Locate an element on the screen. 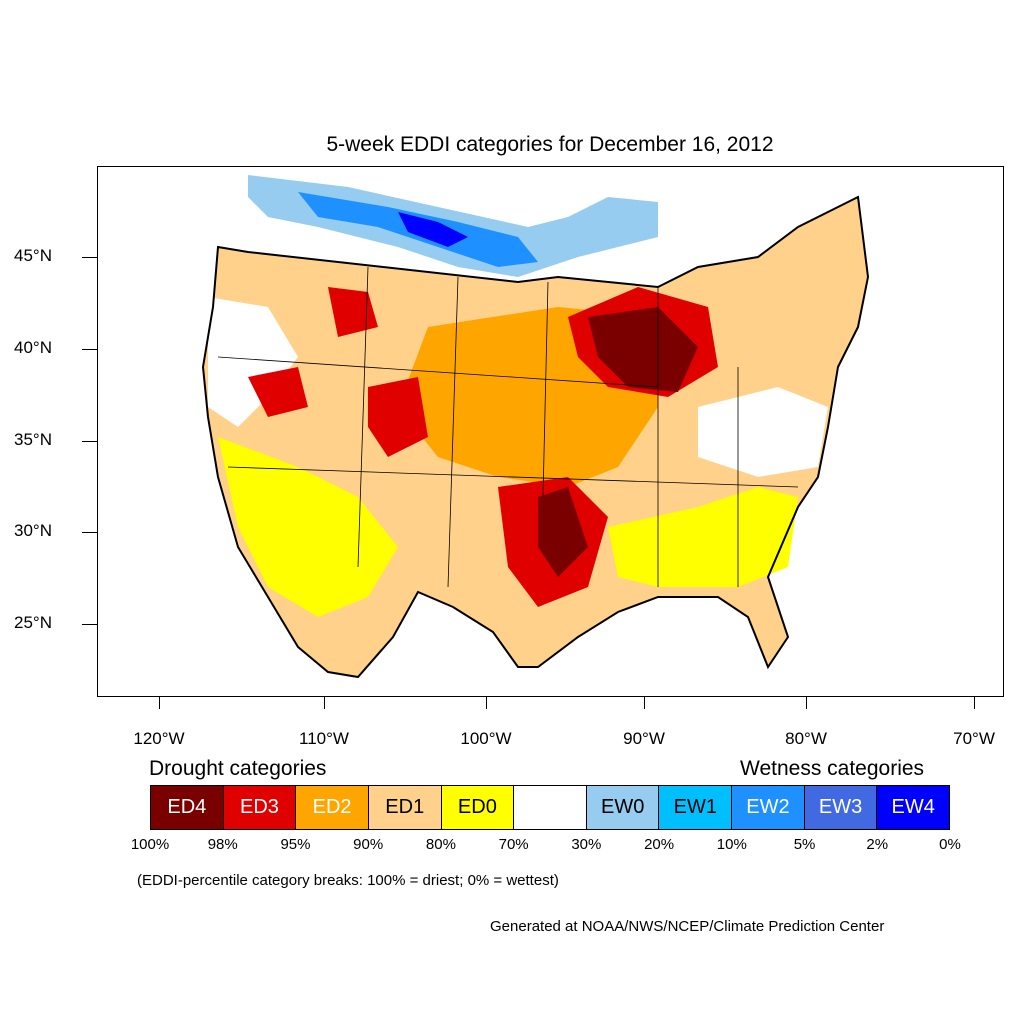 The width and height of the screenshot is (1024, 1024). lon-label-80: 80°W is located at coordinates (806, 738).